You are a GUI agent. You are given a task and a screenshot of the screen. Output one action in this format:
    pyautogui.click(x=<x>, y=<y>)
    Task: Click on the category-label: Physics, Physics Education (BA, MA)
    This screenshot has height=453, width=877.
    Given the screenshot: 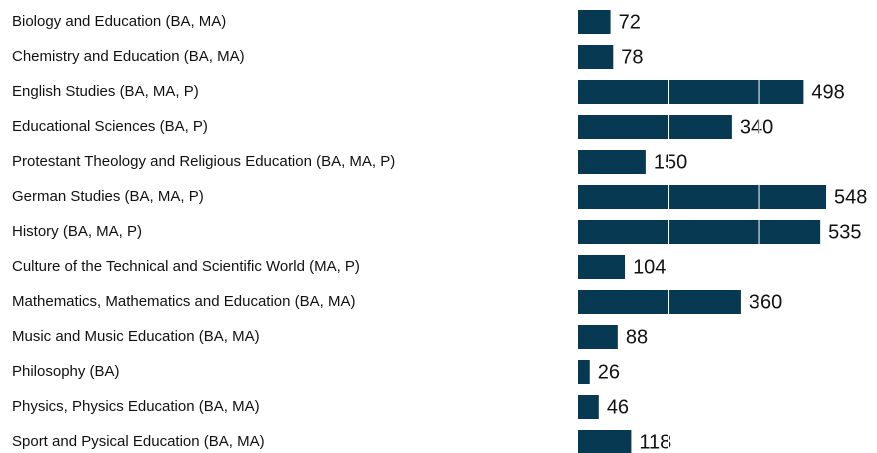 What is the action you would take?
    pyautogui.click(x=136, y=406)
    